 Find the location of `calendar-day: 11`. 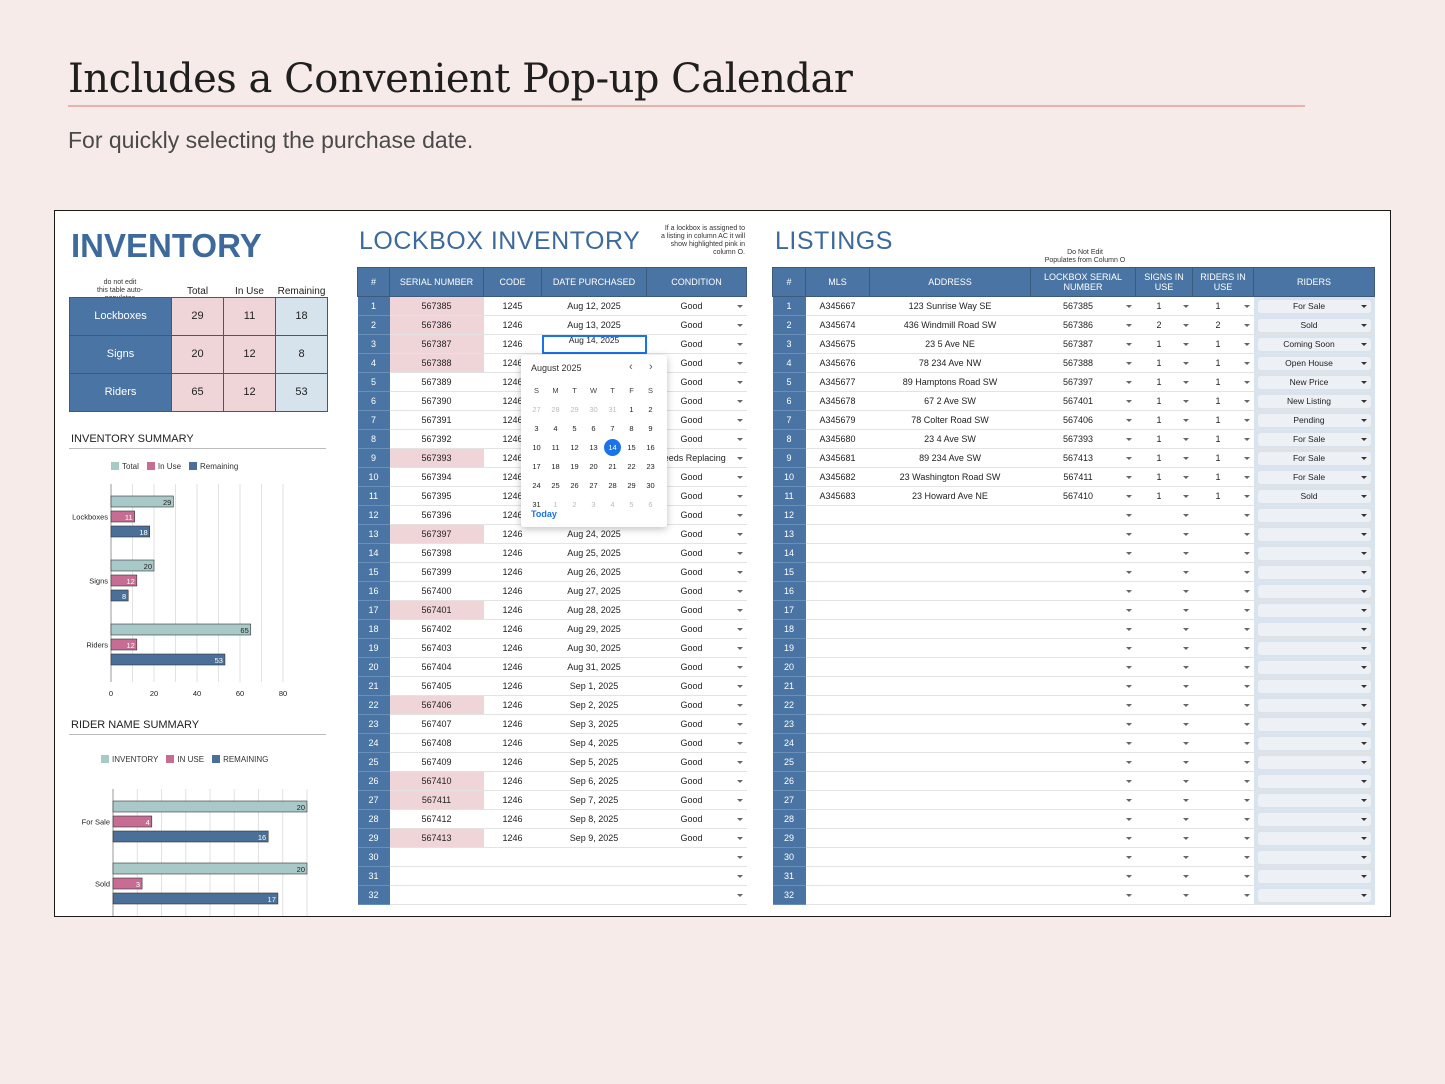

calendar-day: 11 is located at coordinates (555, 447).